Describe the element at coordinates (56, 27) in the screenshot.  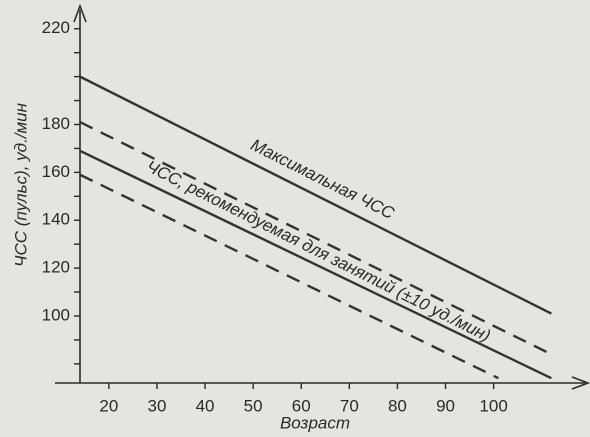
I see `y-tick-label: 220` at that location.